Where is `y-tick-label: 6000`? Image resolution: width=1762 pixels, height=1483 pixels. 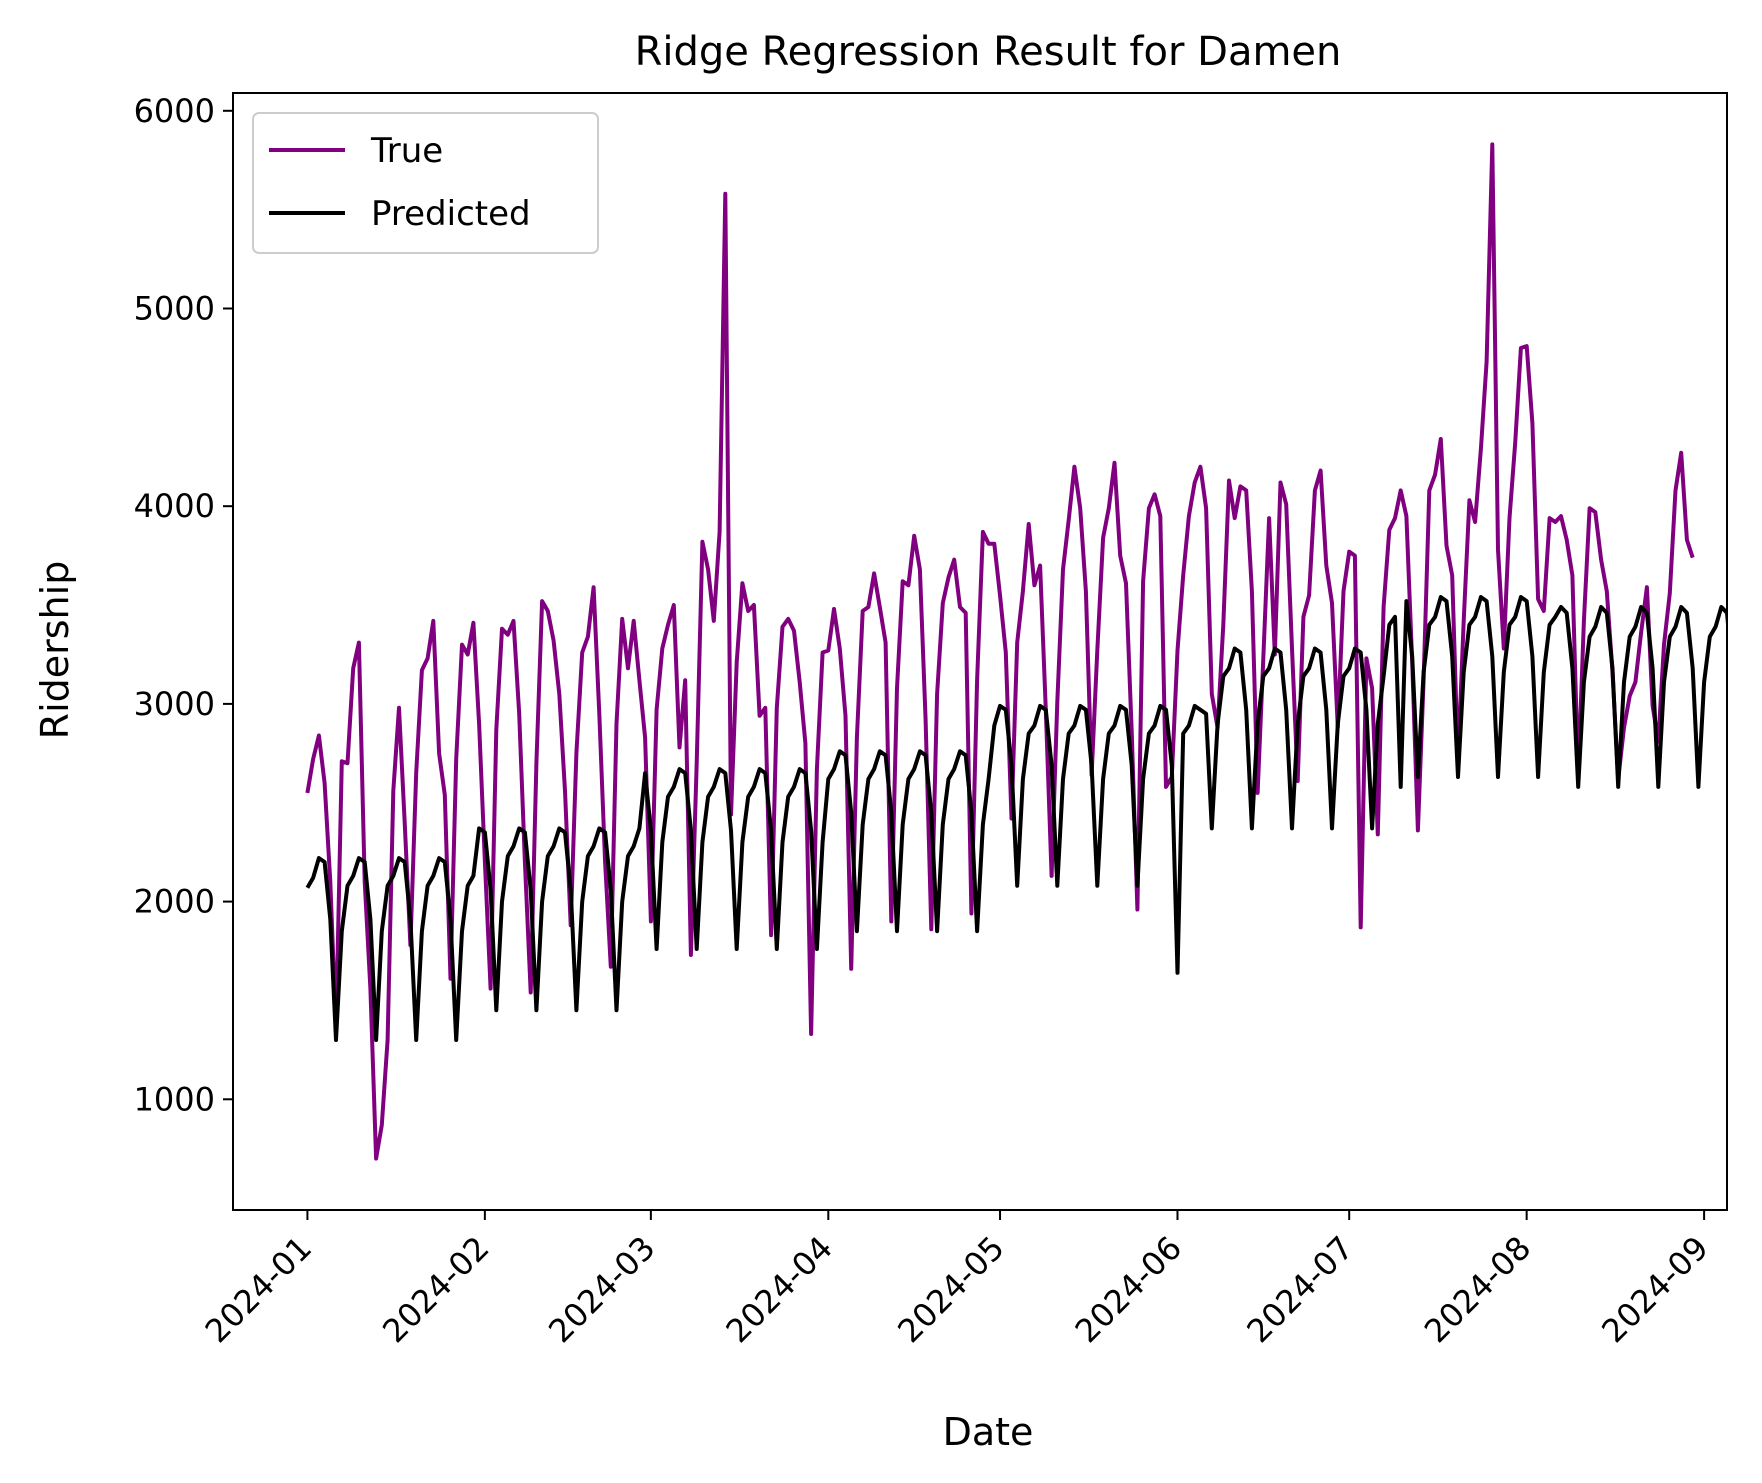 y-tick-label: 6000 is located at coordinates (174, 111).